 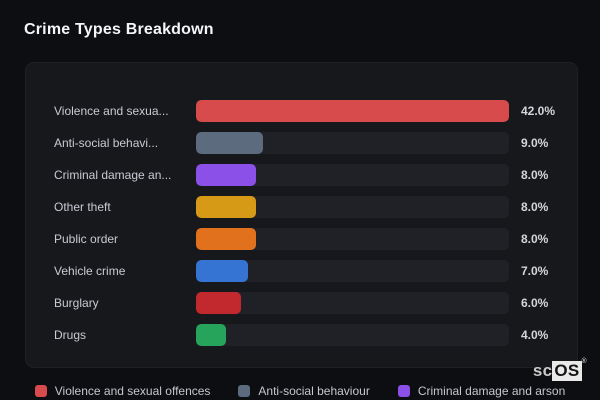 I want to click on value-label: 9.0%, so click(x=535, y=143).